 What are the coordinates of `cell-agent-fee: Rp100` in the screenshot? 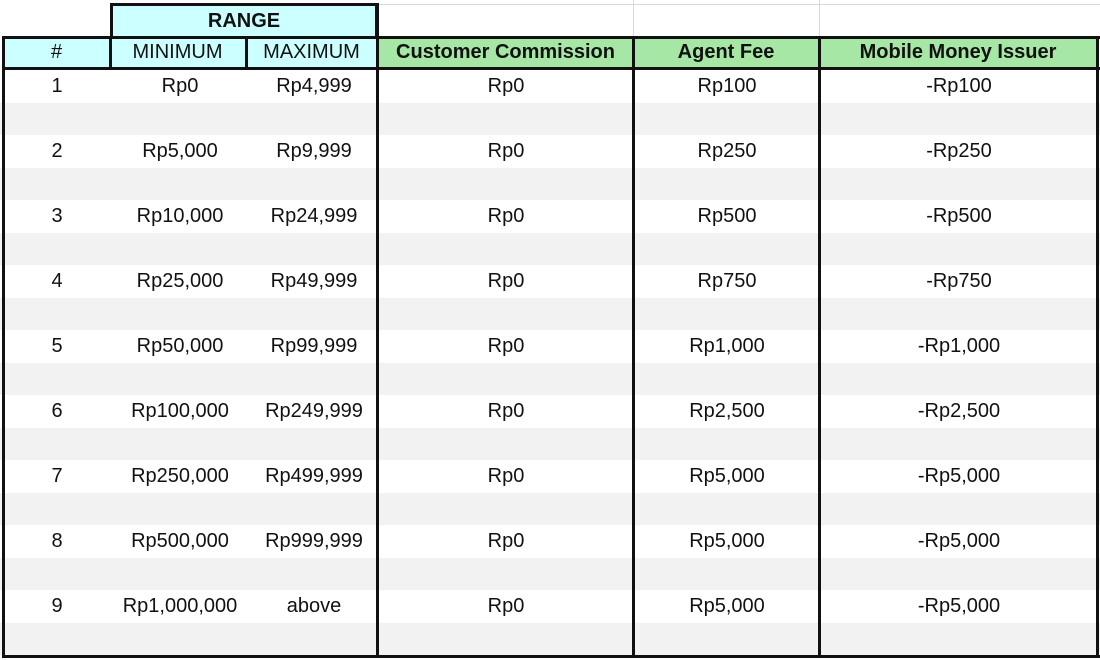 It's located at (727, 85).